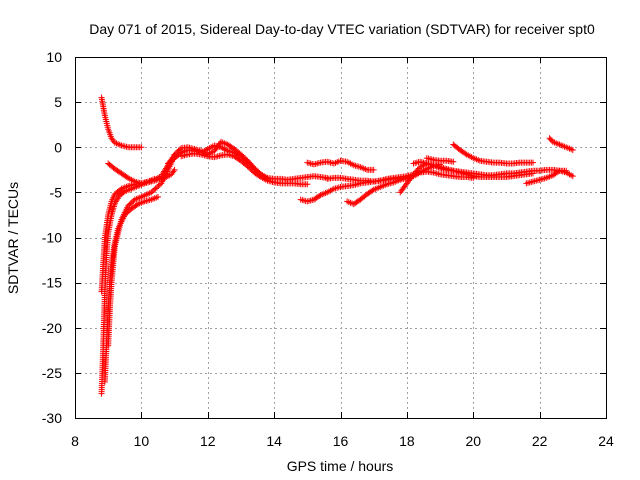  What do you see at coordinates (407, 441) in the screenshot?
I see `x-tick-label: 18` at bounding box center [407, 441].